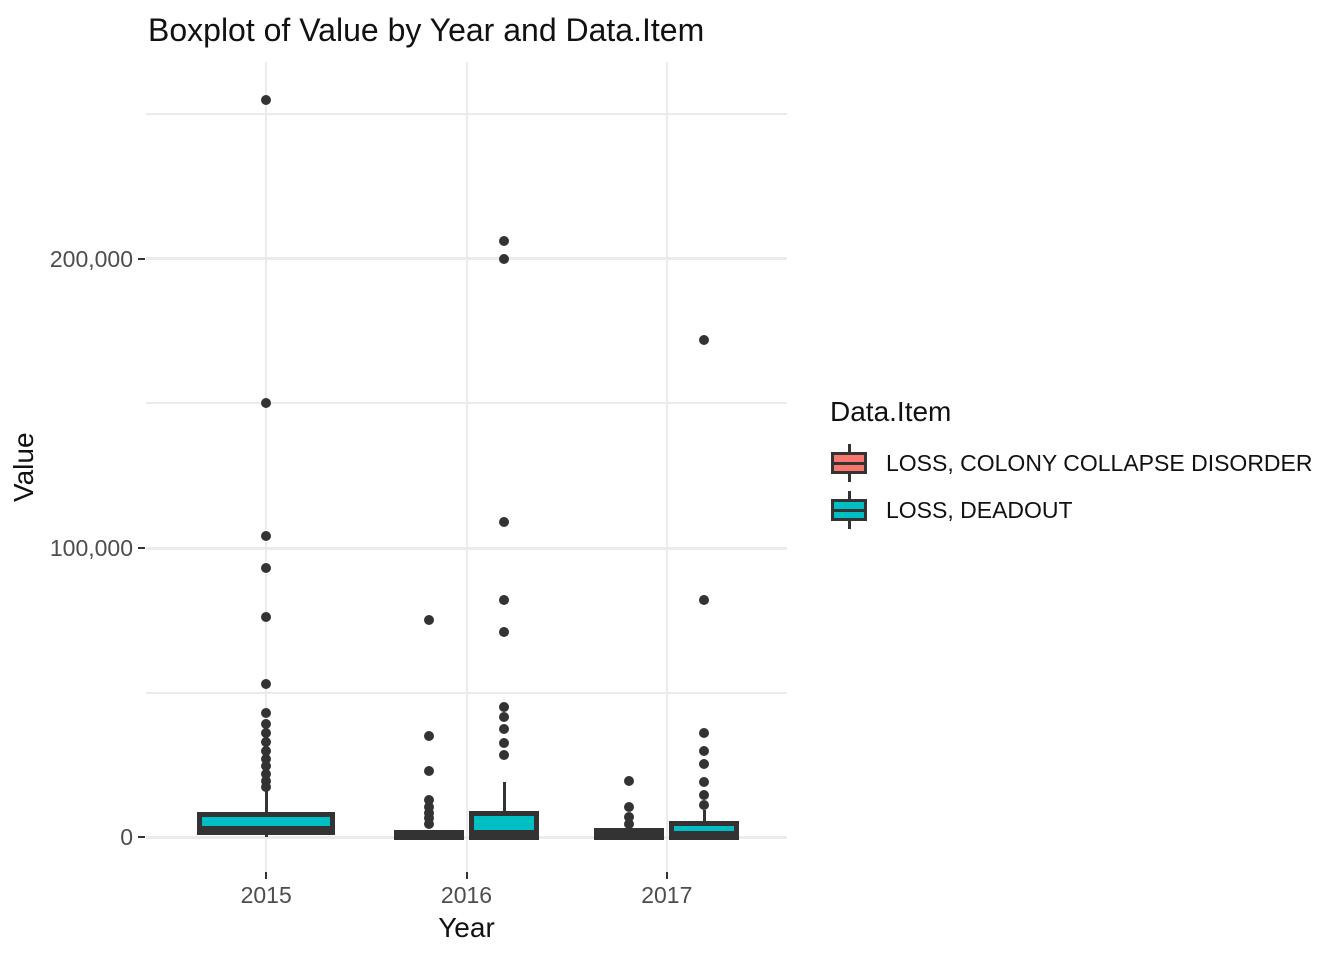  I want to click on y-tick-label: 200,000, so click(91, 258).